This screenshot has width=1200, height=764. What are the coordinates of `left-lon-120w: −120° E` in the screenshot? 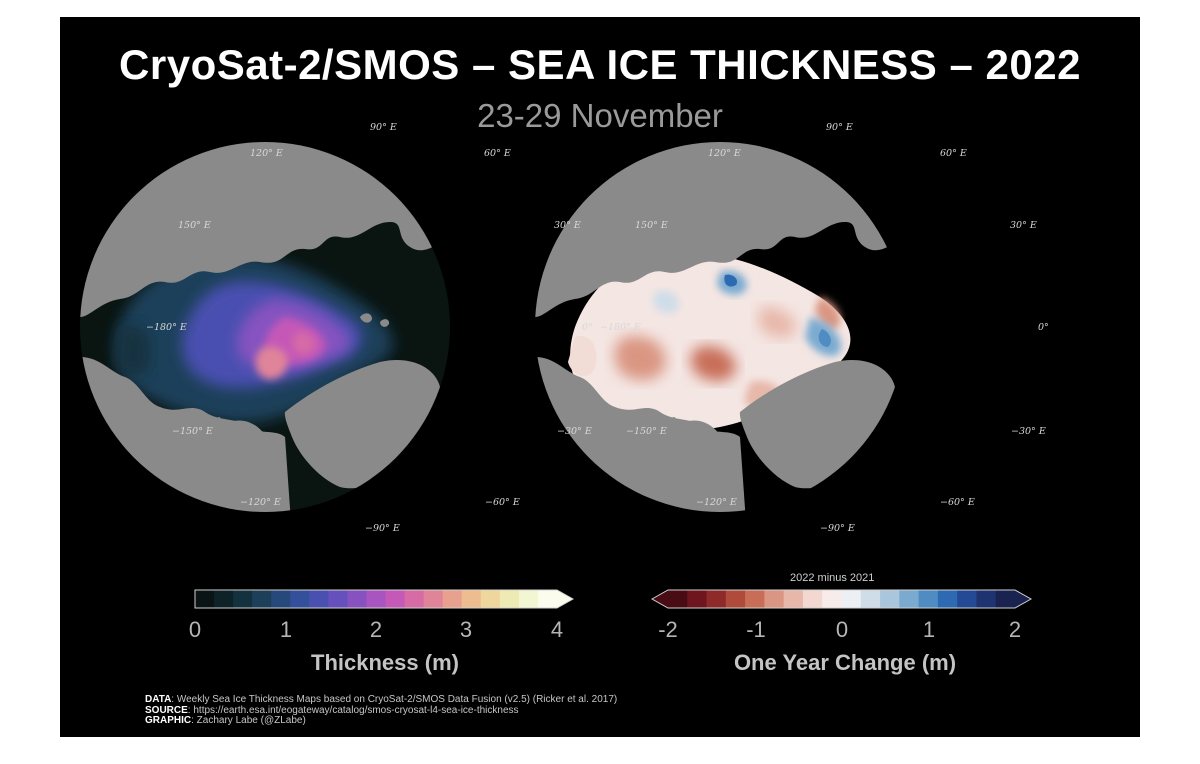 It's located at (260, 502).